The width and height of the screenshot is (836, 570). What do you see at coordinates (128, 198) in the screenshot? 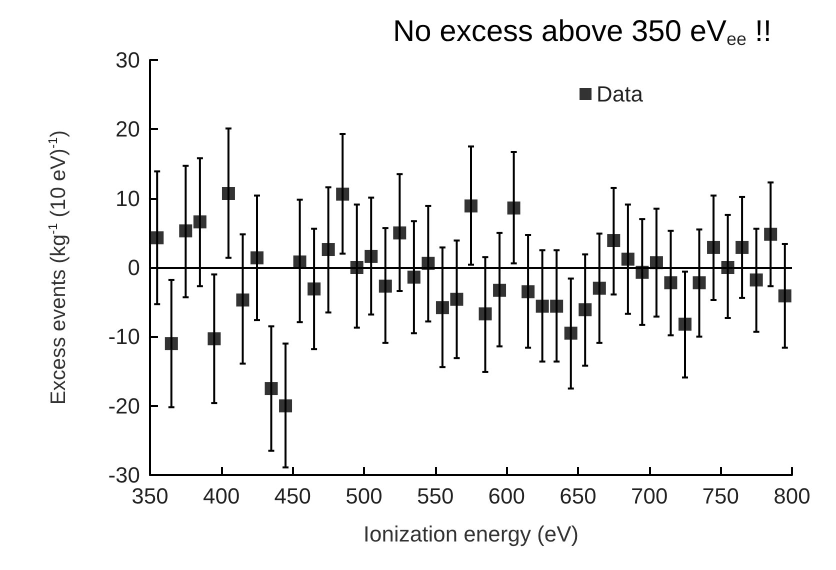
I see `y-tick-label: 10` at bounding box center [128, 198].